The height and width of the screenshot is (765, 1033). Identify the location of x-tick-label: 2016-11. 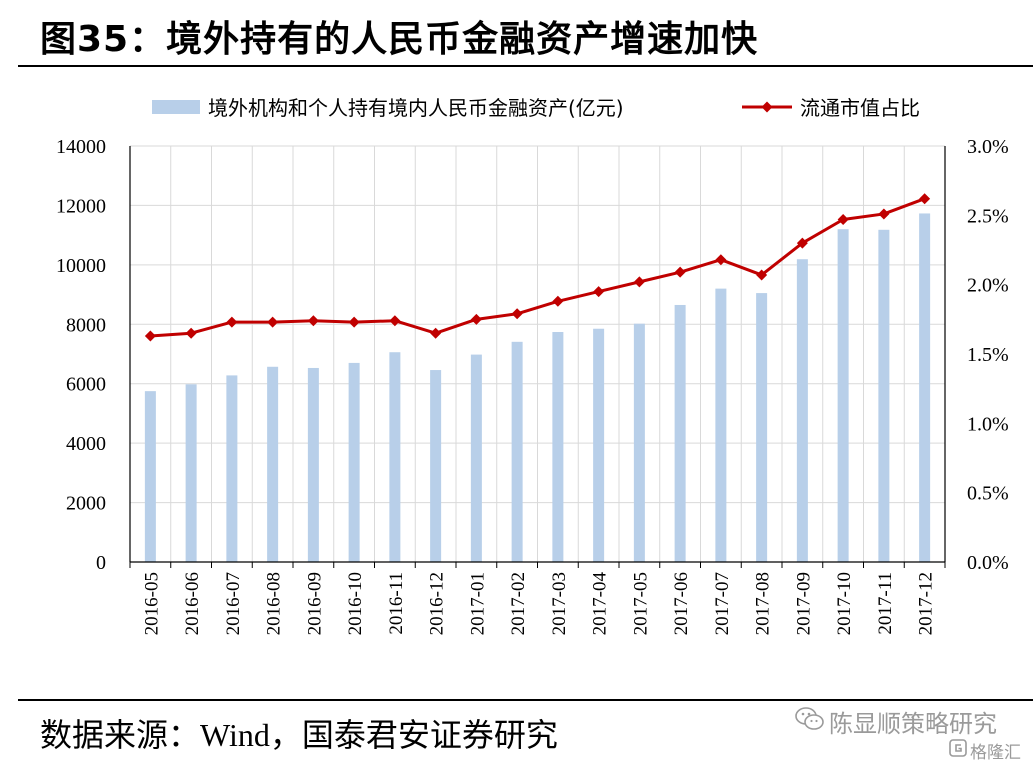
(396, 603).